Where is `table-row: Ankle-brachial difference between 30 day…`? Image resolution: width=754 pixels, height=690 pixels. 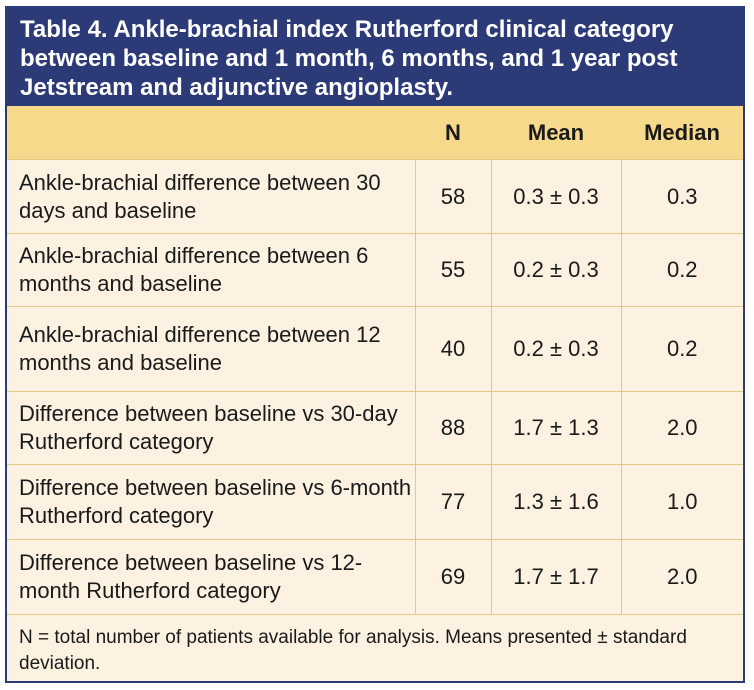 table-row: Ankle-brachial difference between 30 day… is located at coordinates (375, 196).